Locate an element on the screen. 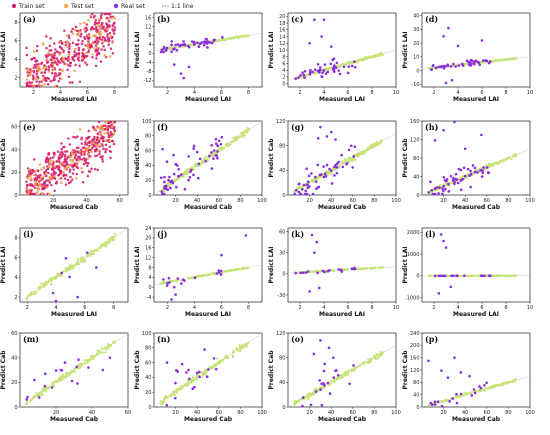 Image resolution: width=550 pixels, height=435 pixels. y-ticks: -4 0 4 8 12 16 20 24 is located at coordinates (149, 263).